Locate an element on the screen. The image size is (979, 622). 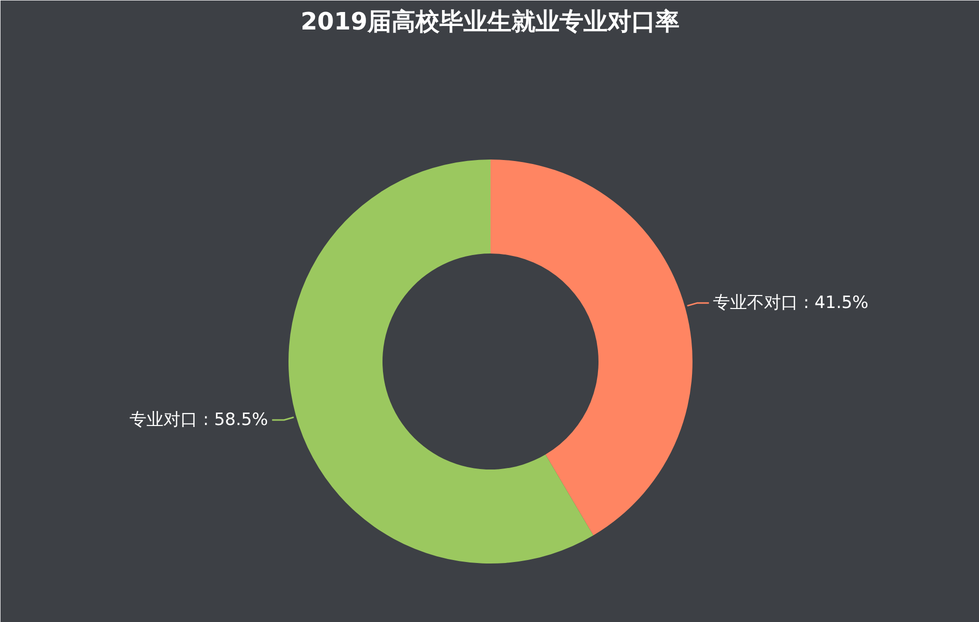
slice-label: 专业对口 : 58.5% is located at coordinates (199, 420).